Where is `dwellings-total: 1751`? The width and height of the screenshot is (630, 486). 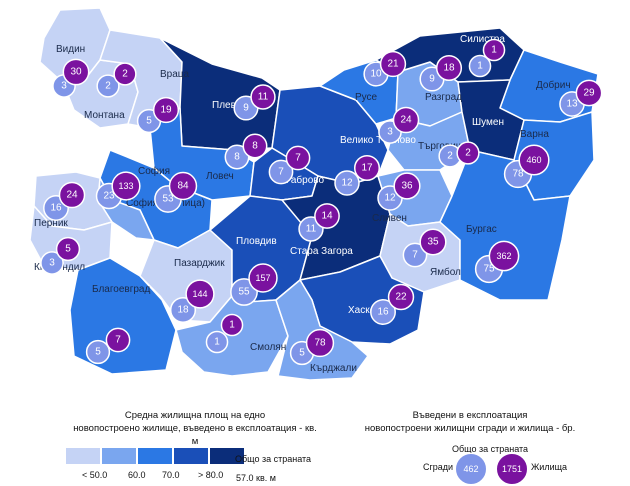
dwellings-total: 1751 is located at coordinates (512, 469).